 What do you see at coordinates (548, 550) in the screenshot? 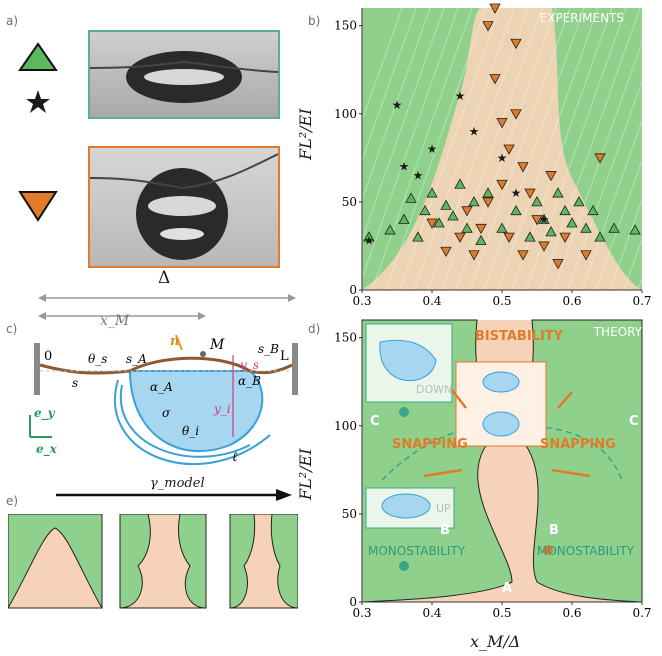
I see `theory-point-orange` at bounding box center [548, 550].